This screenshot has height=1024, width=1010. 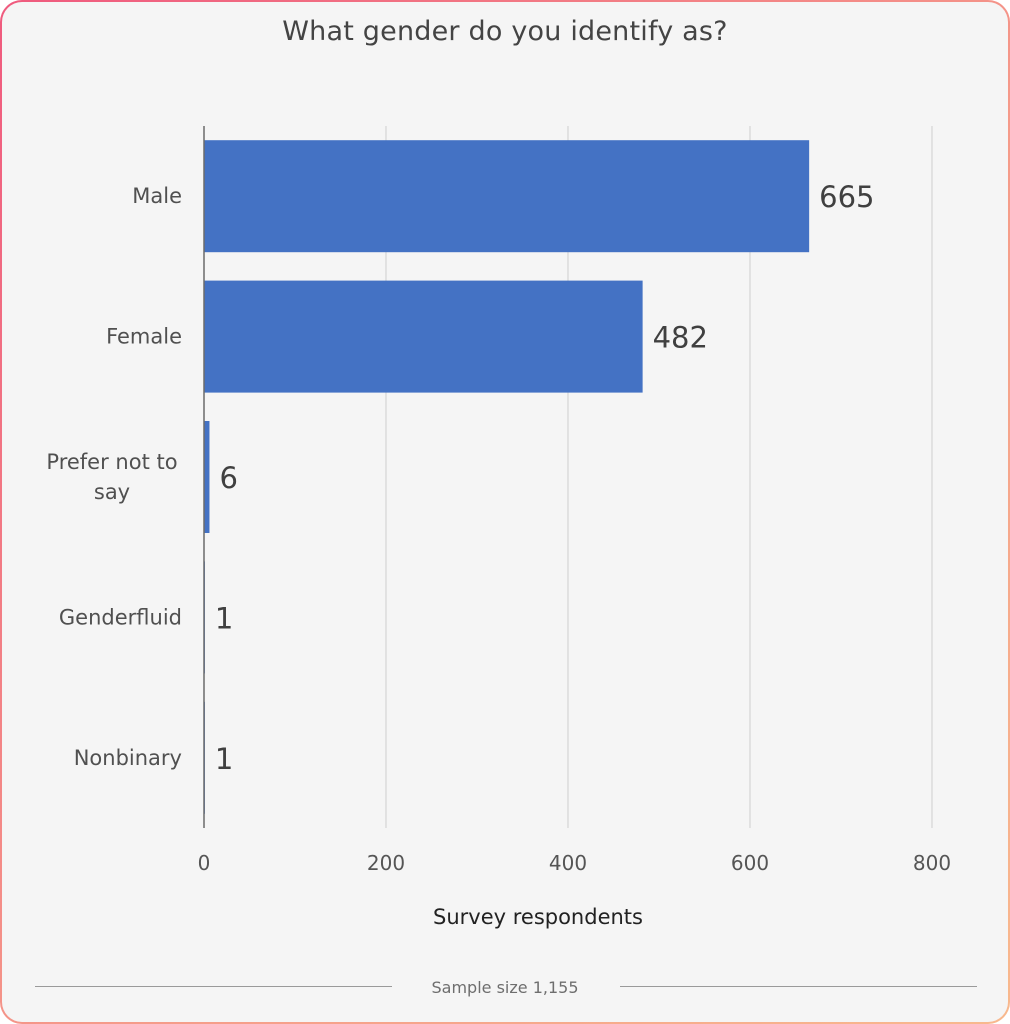 I want to click on category-label-genderfluid: Genderfluid, so click(x=120, y=617).